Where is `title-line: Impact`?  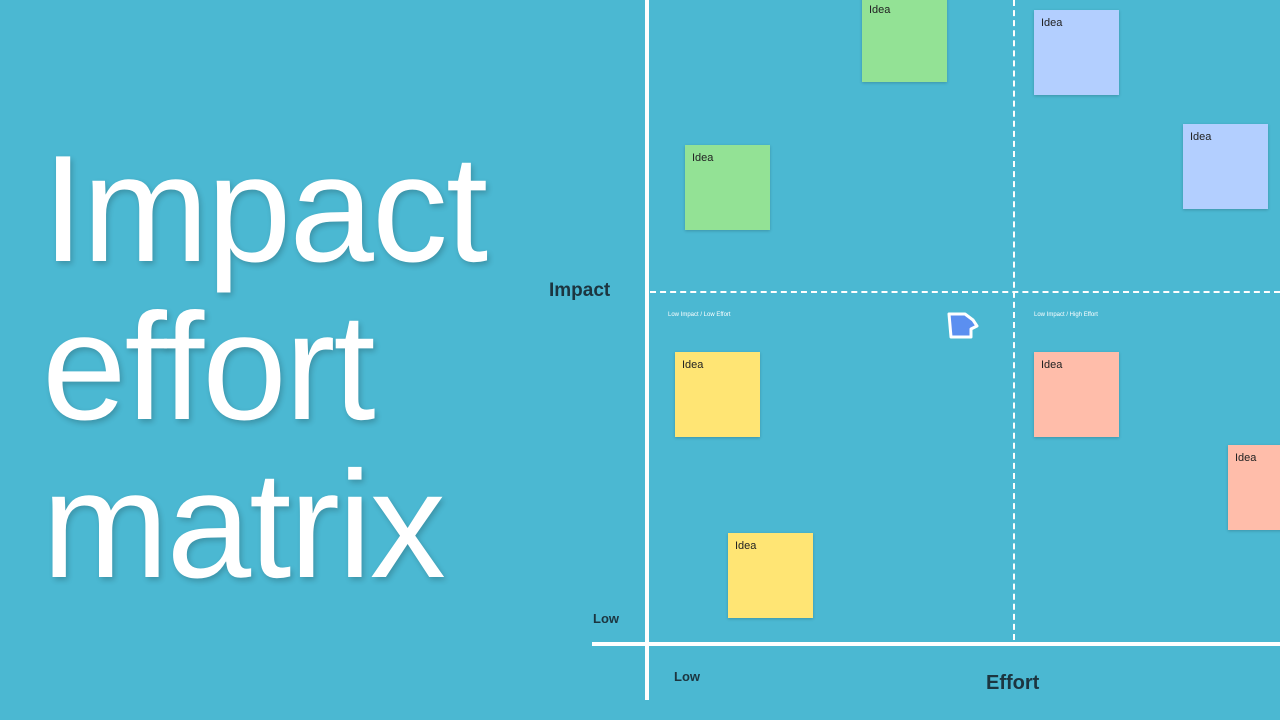
title-line: Impact is located at coordinates (265, 209).